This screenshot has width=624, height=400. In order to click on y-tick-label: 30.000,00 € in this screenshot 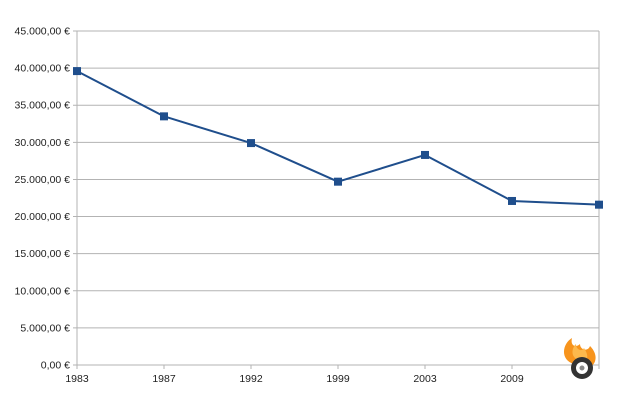, I will do `click(43, 143)`.